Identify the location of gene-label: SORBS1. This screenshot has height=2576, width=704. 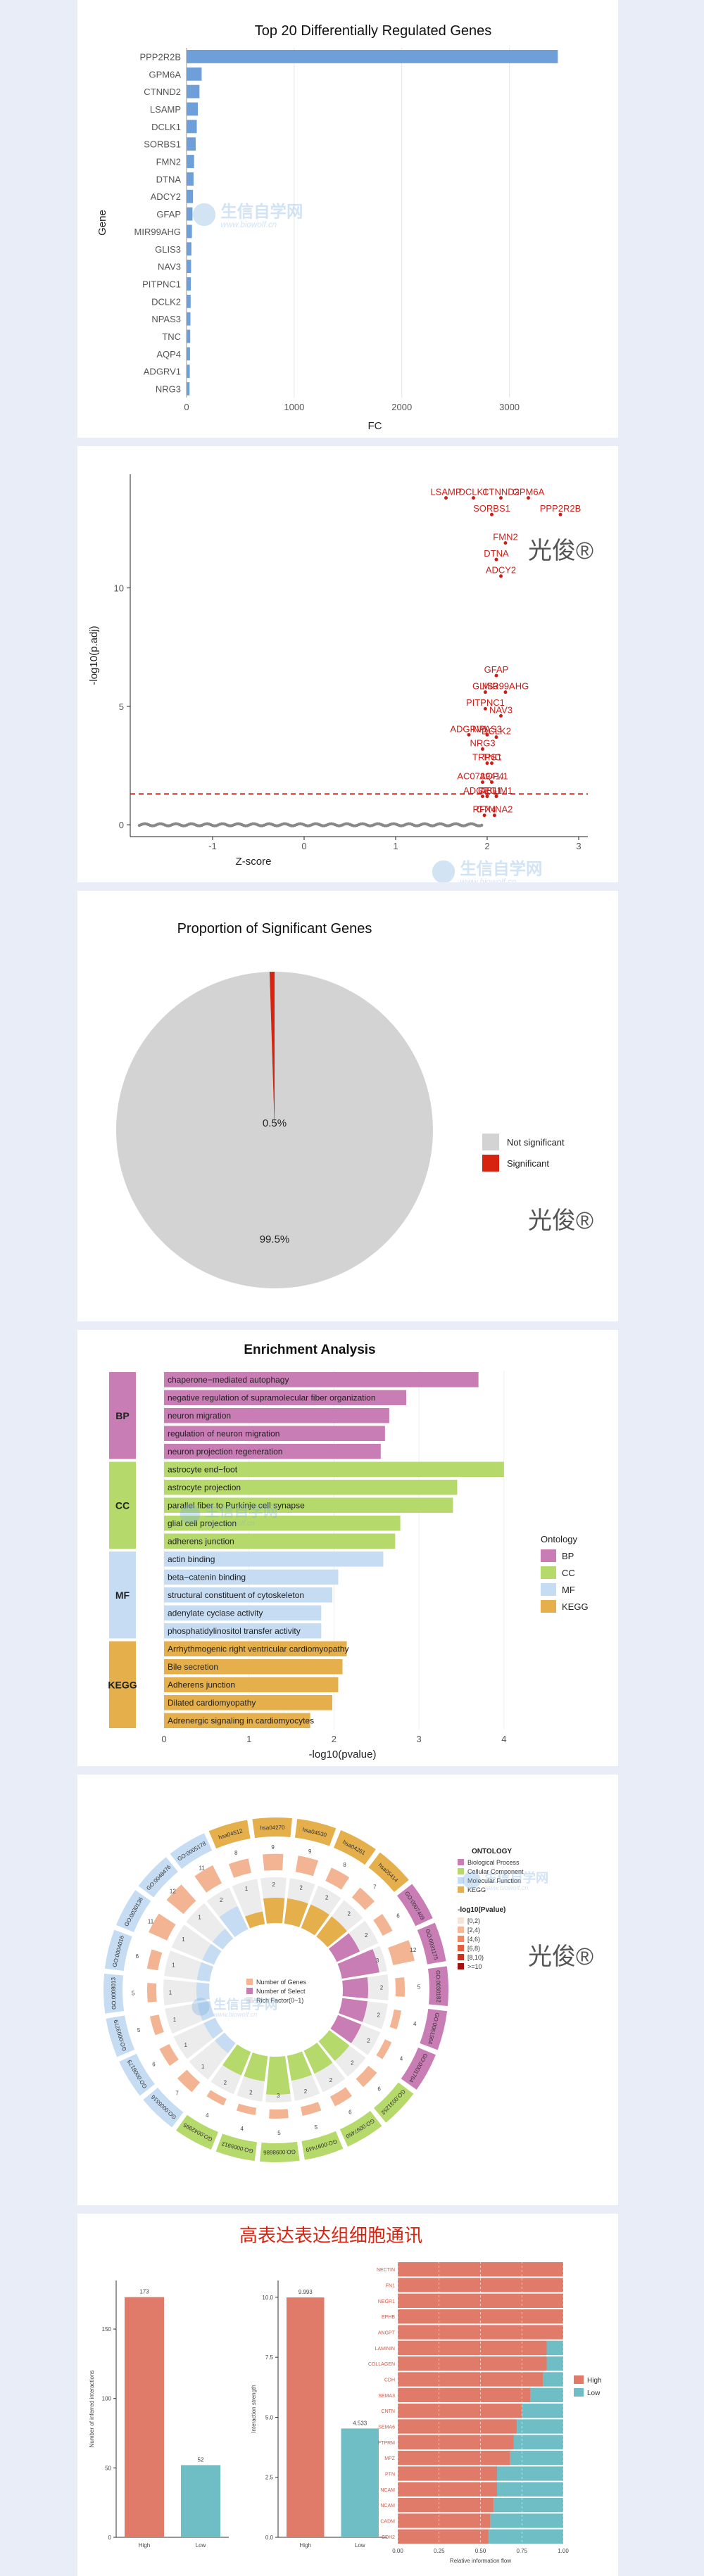
(491, 508).